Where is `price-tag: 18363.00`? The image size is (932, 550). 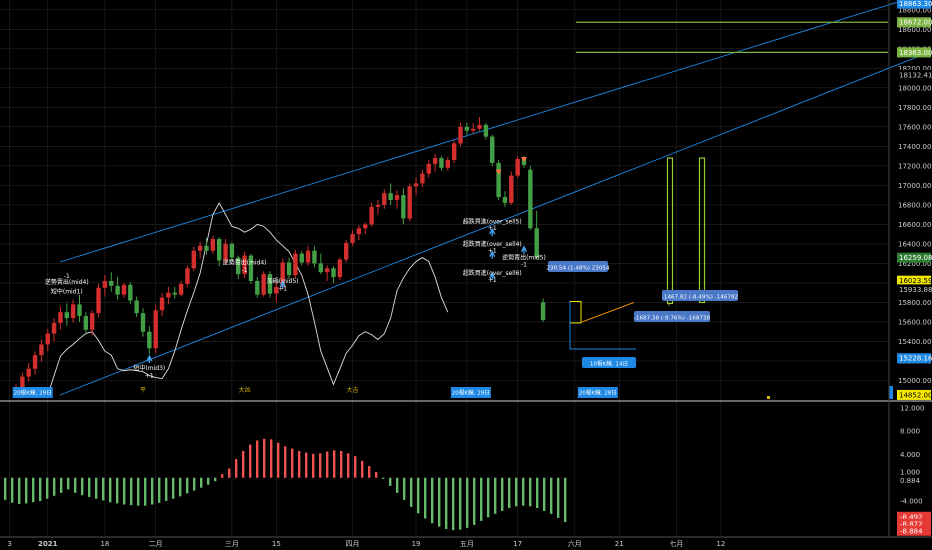
price-tag: 18363.00 is located at coordinates (914, 52).